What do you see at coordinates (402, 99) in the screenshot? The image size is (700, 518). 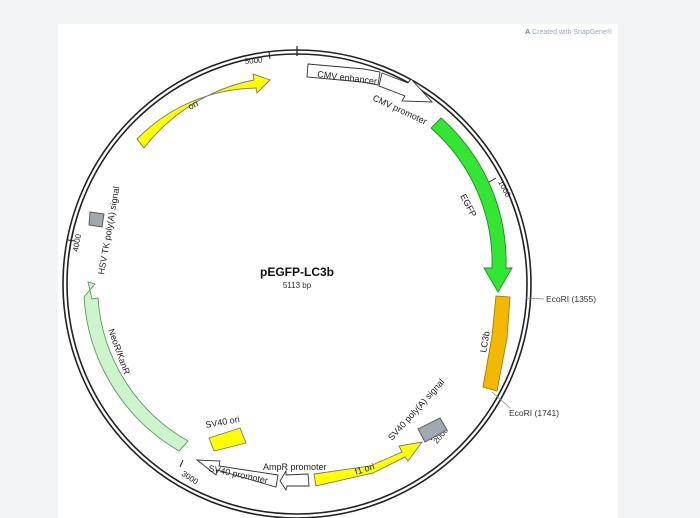 I see `feature-cmv-promoter: CMV promoter` at bounding box center [402, 99].